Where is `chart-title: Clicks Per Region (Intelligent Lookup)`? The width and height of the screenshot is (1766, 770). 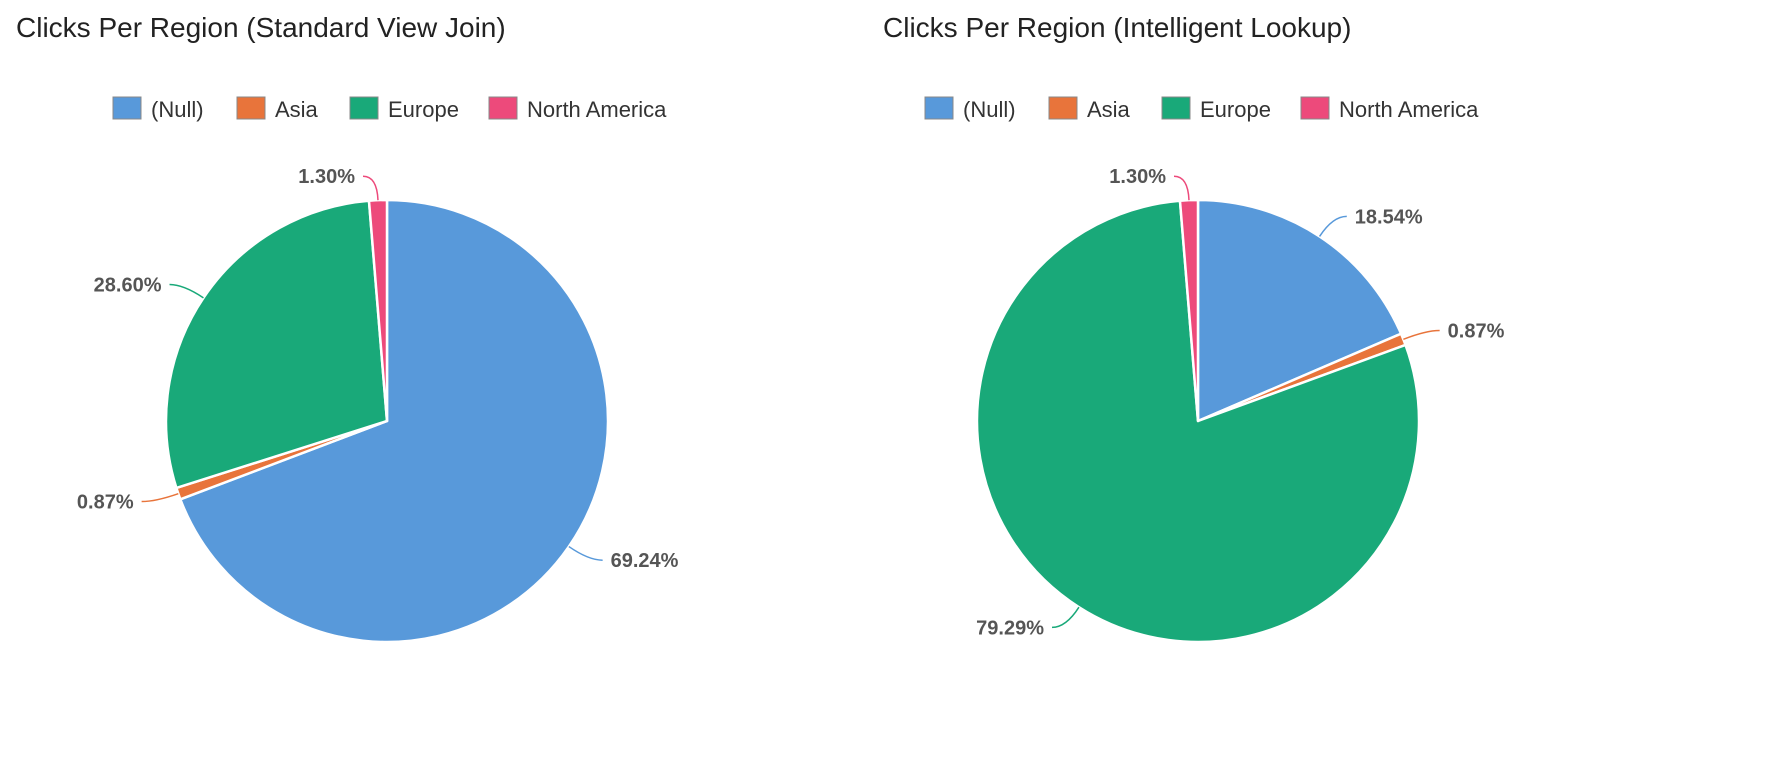
chart-title: Clicks Per Region (Intelligent Lookup) is located at coordinates (1117, 27).